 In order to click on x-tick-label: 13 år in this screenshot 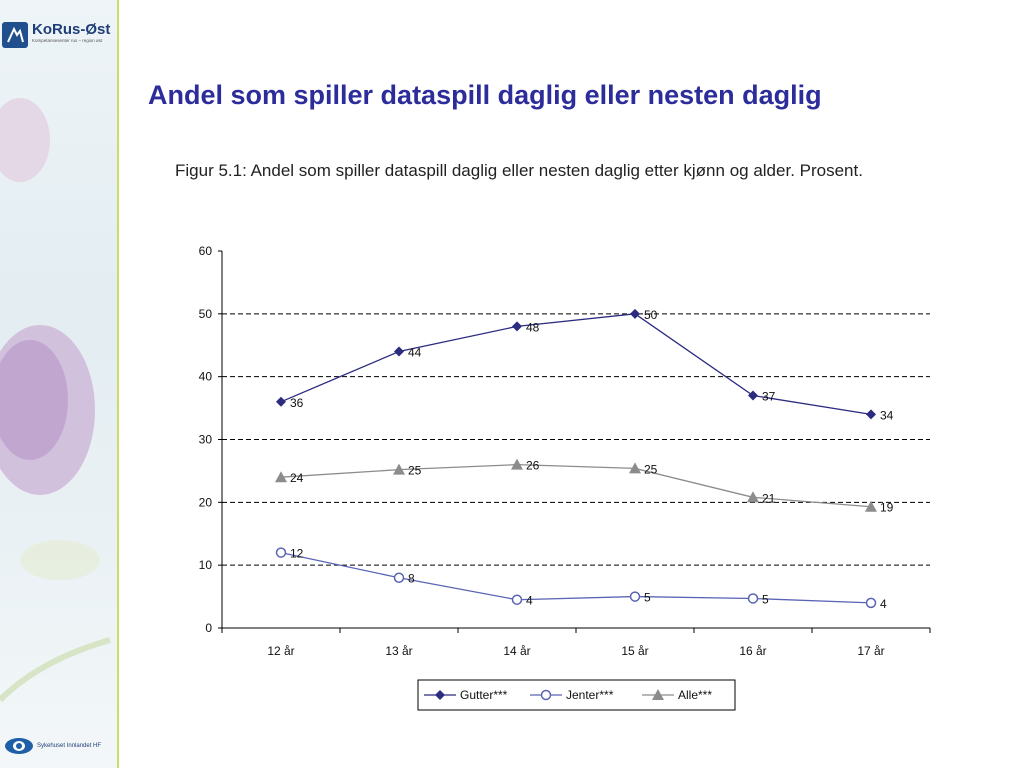, I will do `click(398, 651)`.